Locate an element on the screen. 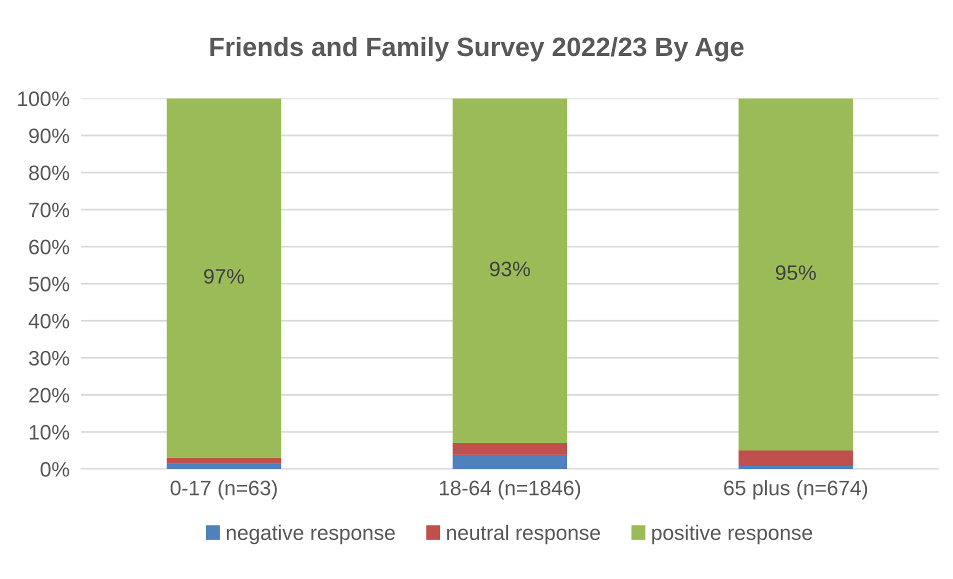  data-label: 93% is located at coordinates (510, 269).